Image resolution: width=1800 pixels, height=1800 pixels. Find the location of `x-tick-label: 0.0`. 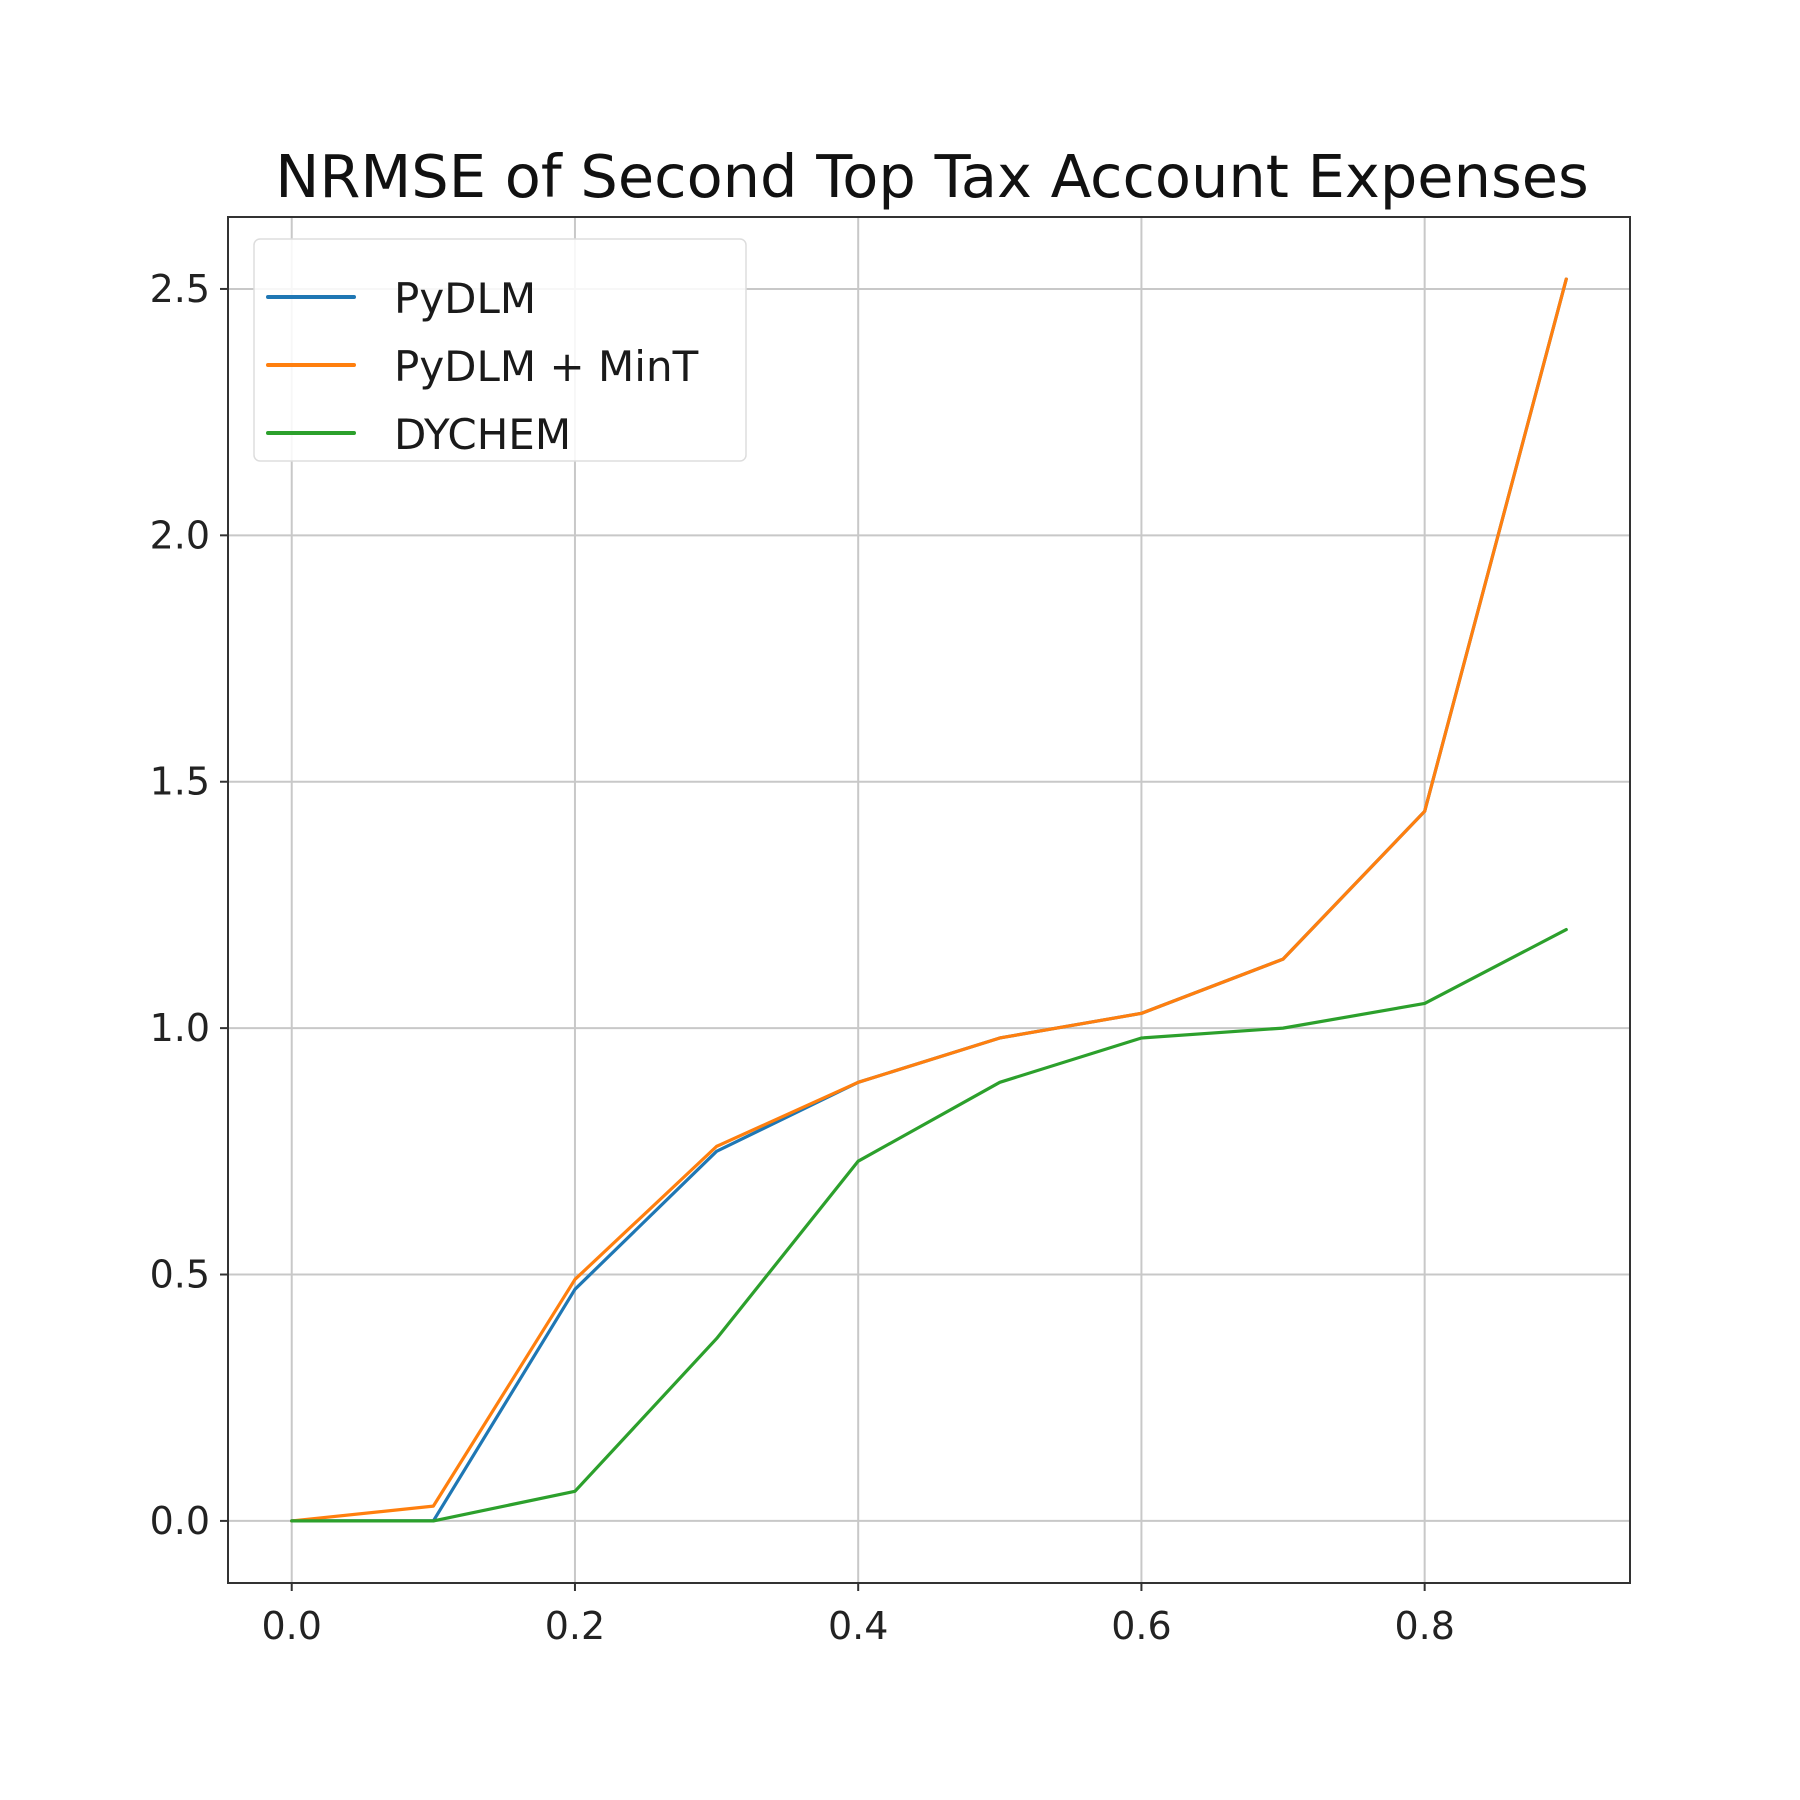

x-tick-label: 0.0 is located at coordinates (292, 1626).